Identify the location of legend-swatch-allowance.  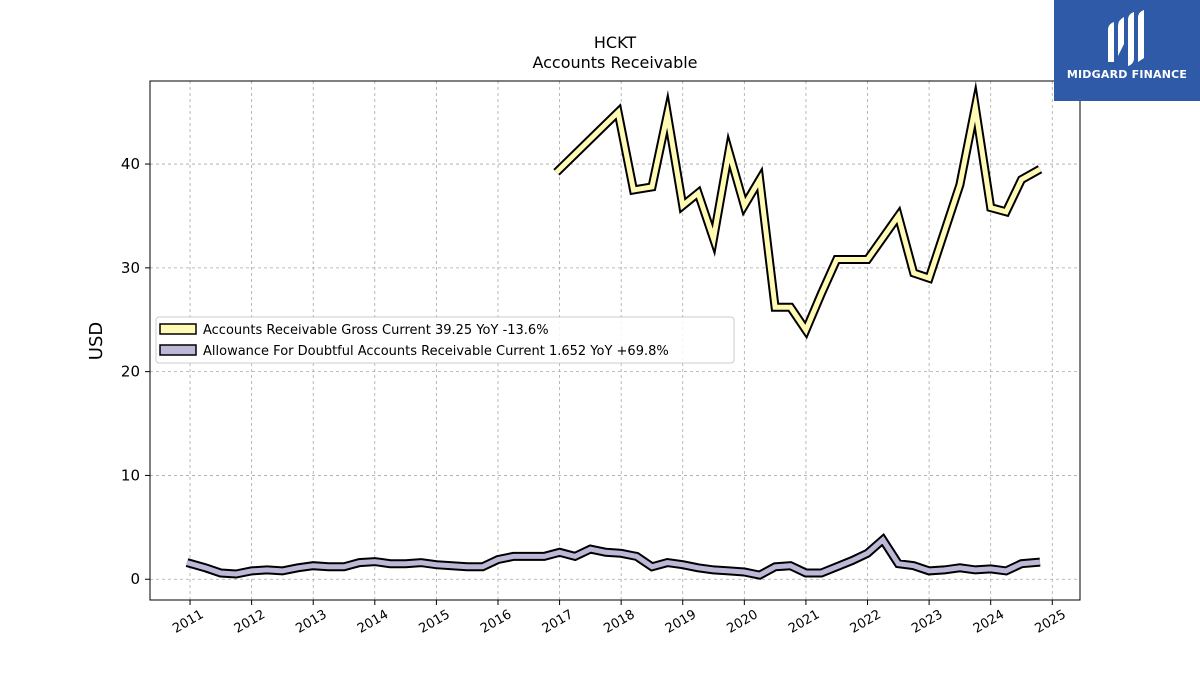
(178, 350).